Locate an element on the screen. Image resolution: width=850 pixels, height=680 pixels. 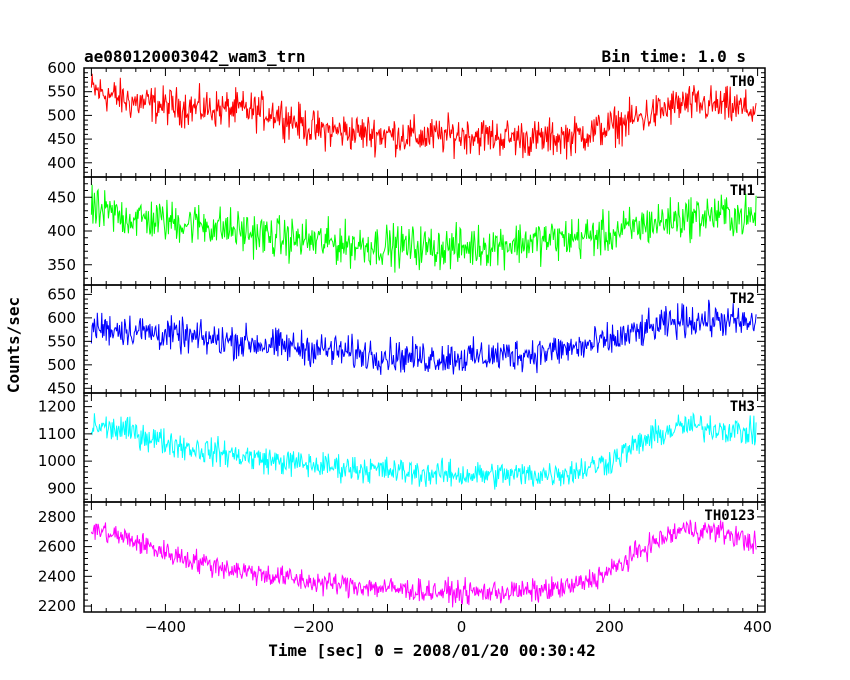
panel-th3: 900 1000 1100 1200 TH3 is located at coordinates (402, 447).